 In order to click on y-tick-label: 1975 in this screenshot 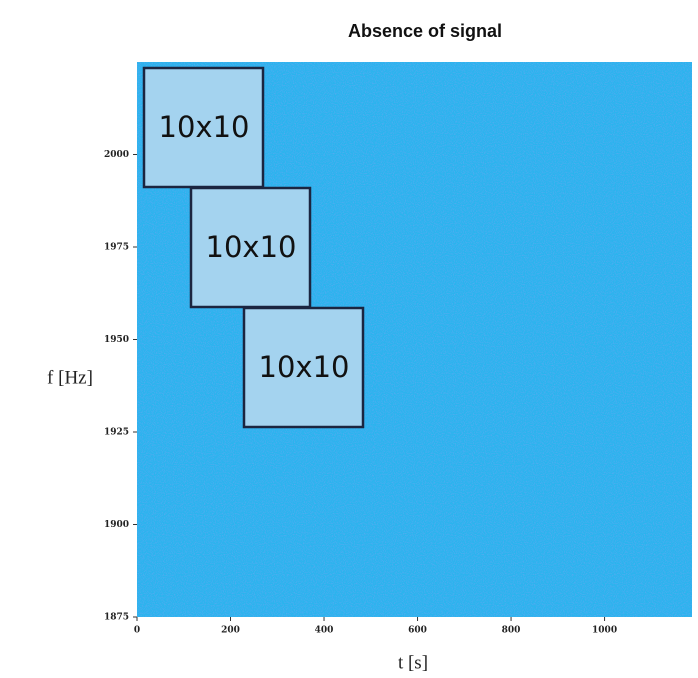, I will do `click(116, 248)`.